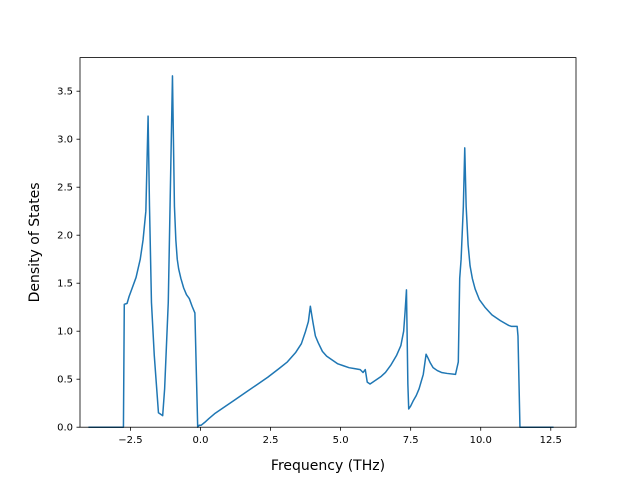  What do you see at coordinates (65, 140) in the screenshot?
I see `y-tick-label: 3.0` at bounding box center [65, 140].